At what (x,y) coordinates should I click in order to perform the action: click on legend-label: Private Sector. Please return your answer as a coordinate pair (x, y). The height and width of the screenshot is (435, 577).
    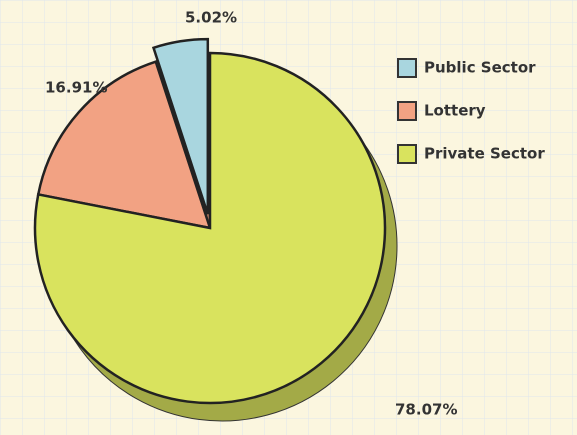
    Looking at the image, I should click on (484, 154).